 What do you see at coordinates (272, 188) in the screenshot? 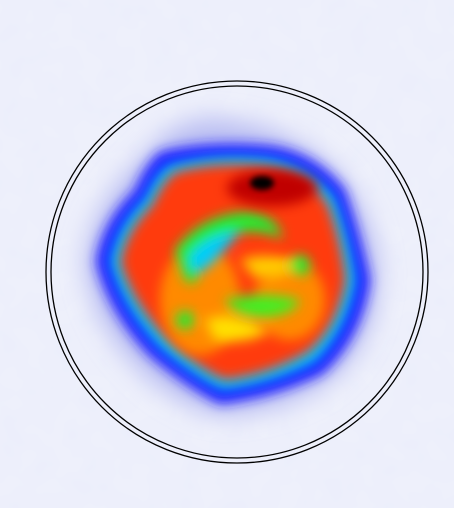
I see `hot-spot` at bounding box center [272, 188].